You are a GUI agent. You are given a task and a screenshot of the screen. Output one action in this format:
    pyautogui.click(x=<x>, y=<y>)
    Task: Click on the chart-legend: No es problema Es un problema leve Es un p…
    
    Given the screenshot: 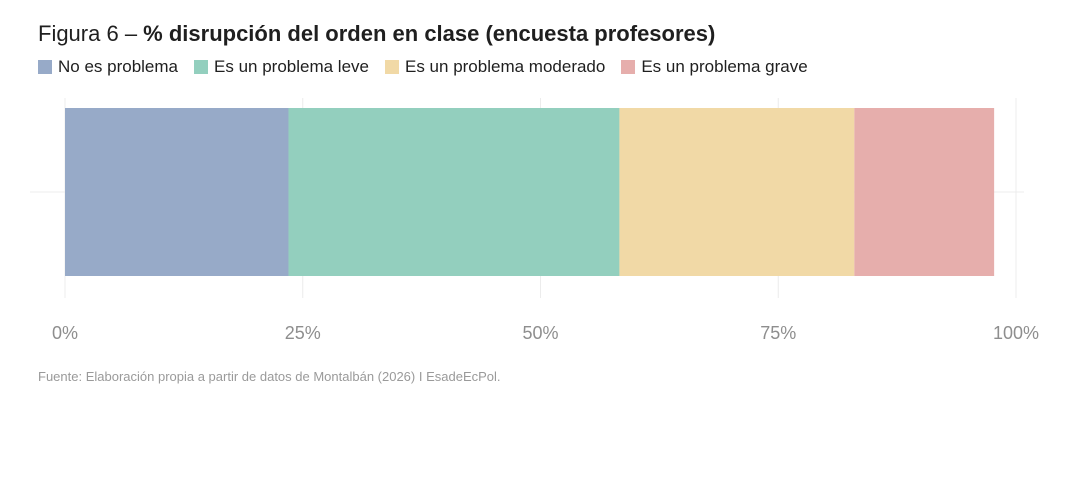 What is the action you would take?
    pyautogui.click(x=431, y=67)
    